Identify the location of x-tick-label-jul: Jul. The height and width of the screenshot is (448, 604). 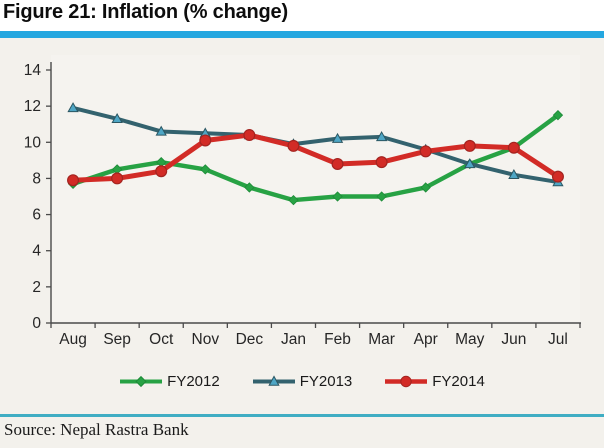
(558, 339).